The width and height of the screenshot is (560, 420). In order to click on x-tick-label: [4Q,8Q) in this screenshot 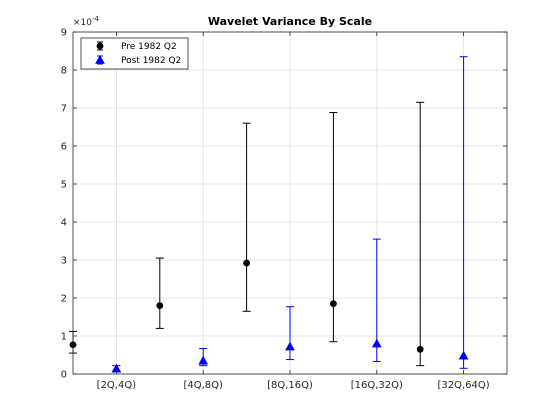, I will do `click(203, 385)`.